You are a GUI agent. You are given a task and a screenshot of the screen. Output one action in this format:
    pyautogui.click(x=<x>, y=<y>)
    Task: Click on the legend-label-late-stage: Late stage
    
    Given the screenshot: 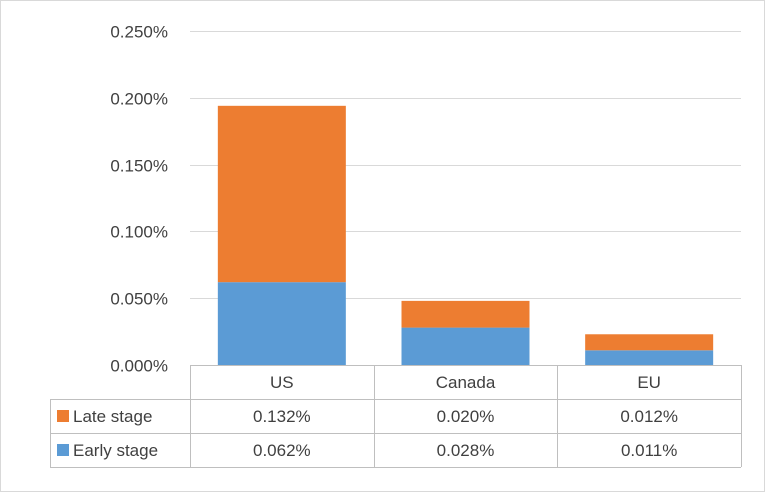 What is the action you would take?
    pyautogui.click(x=112, y=416)
    